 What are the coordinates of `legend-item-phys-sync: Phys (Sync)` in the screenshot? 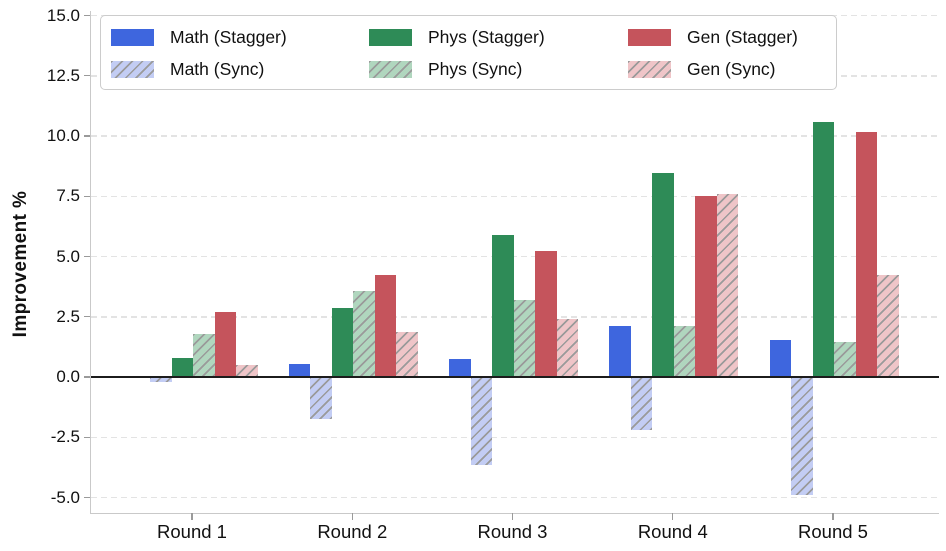 It's located at (445, 69).